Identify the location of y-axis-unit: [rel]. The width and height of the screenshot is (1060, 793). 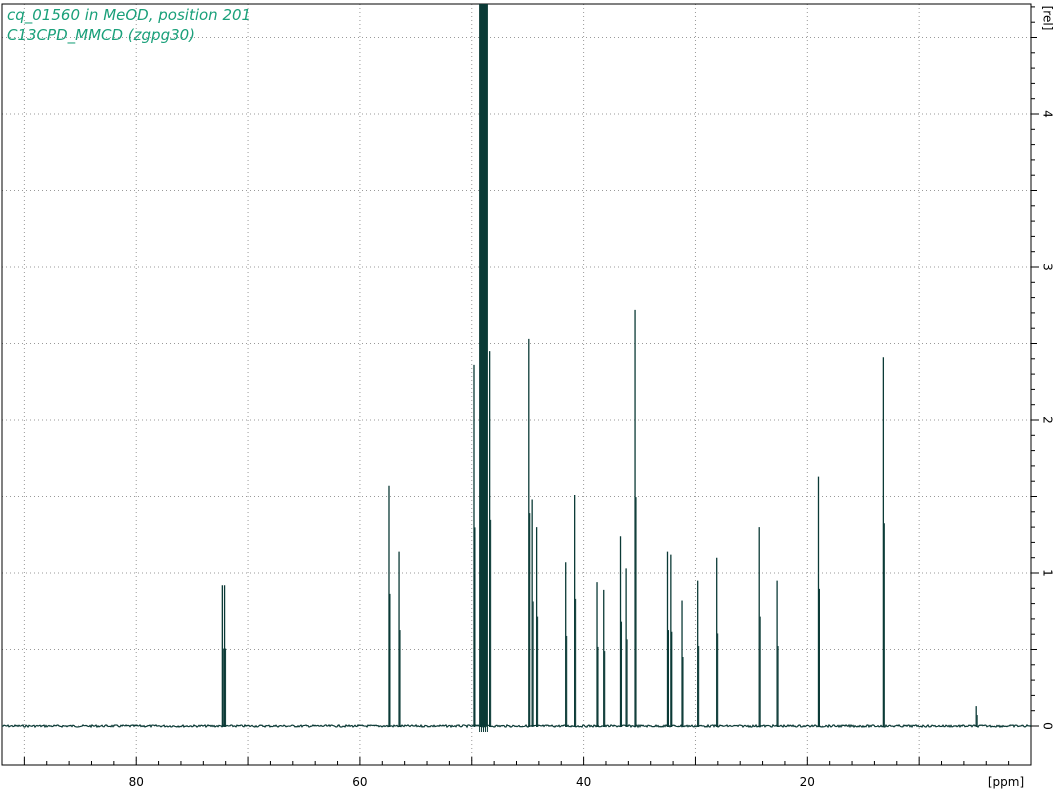
(1048, 18).